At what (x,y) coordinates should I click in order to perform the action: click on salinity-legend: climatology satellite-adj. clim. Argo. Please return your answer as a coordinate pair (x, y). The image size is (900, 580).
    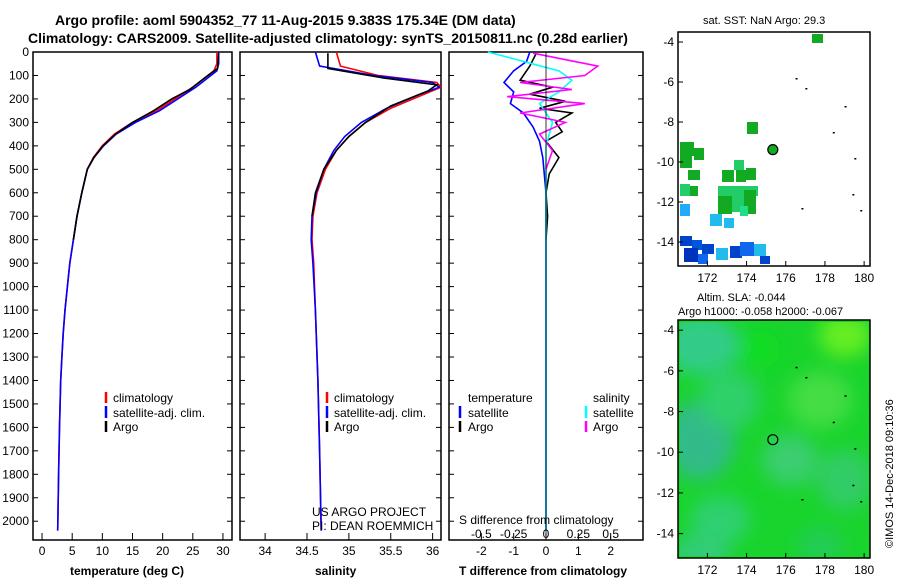
    Looking at the image, I should click on (375, 412).